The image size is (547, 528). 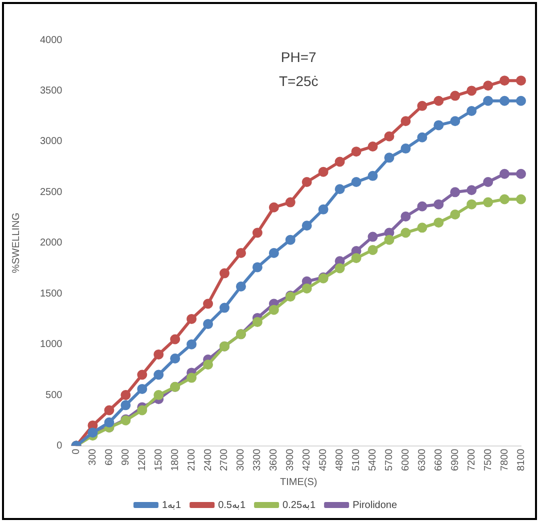 What do you see at coordinates (51, 40) in the screenshot?
I see `y-tick-label: 4000` at bounding box center [51, 40].